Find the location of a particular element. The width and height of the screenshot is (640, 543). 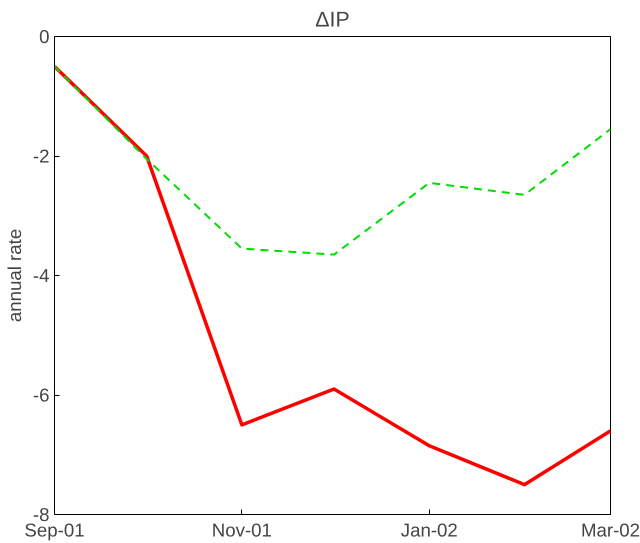

y-tick-label: 0 is located at coordinates (44, 36).